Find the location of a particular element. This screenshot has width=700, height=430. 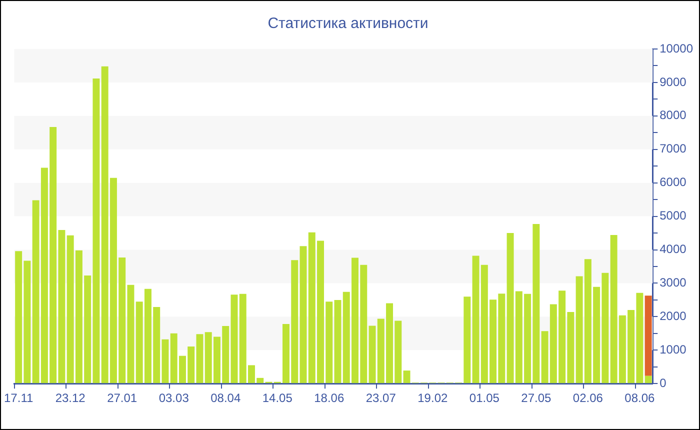

y-tick-label: 4000 is located at coordinates (673, 249).